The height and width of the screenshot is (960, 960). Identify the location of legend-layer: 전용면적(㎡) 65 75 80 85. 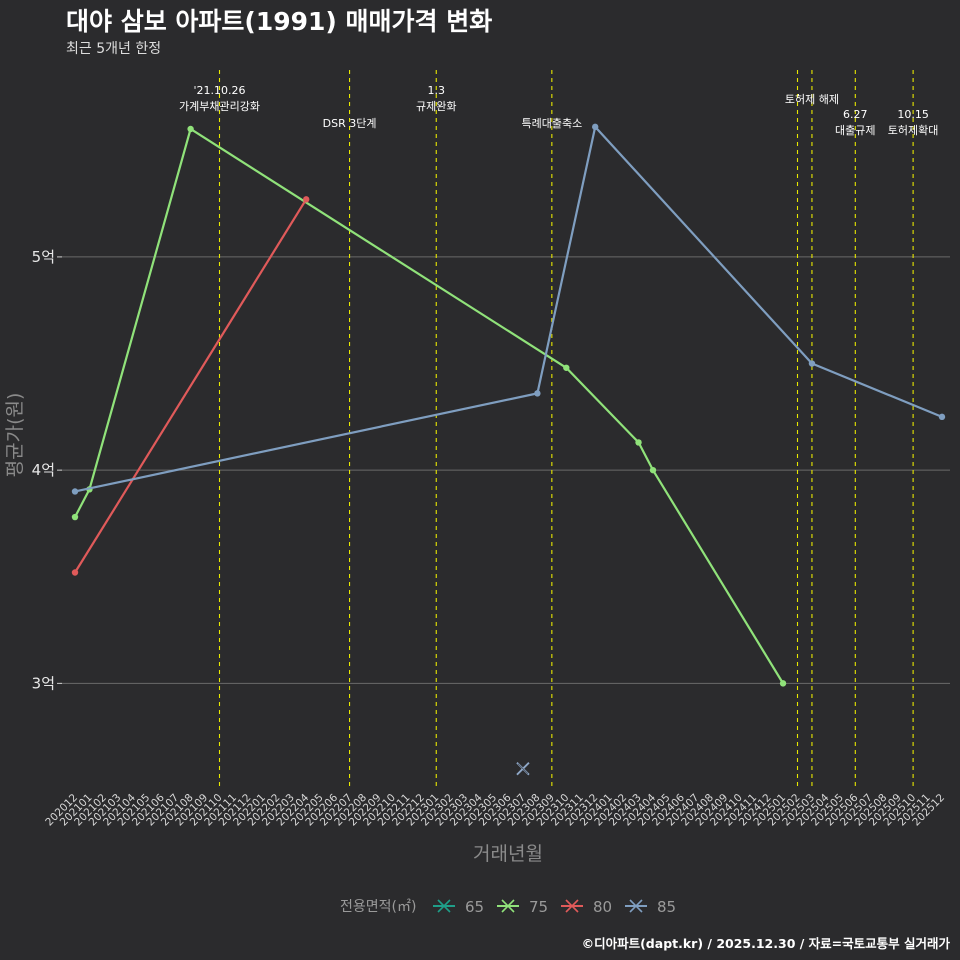
(508, 907).